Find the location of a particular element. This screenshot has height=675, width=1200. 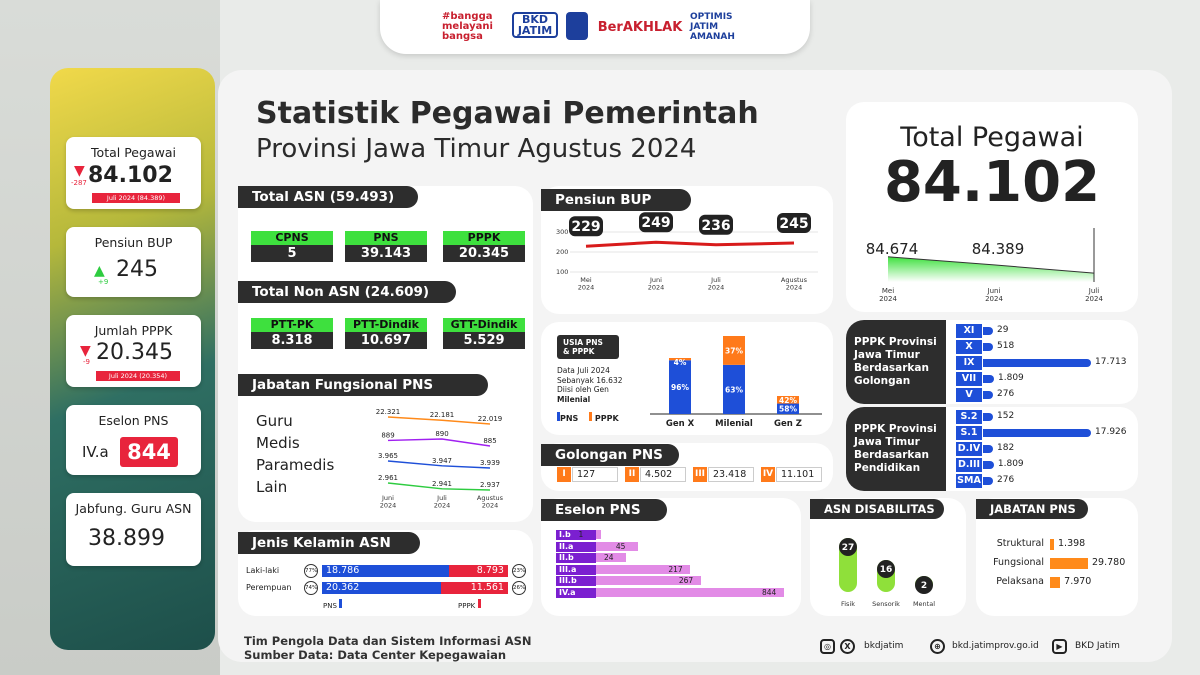

jf-value: 3.965 is located at coordinates (388, 456).